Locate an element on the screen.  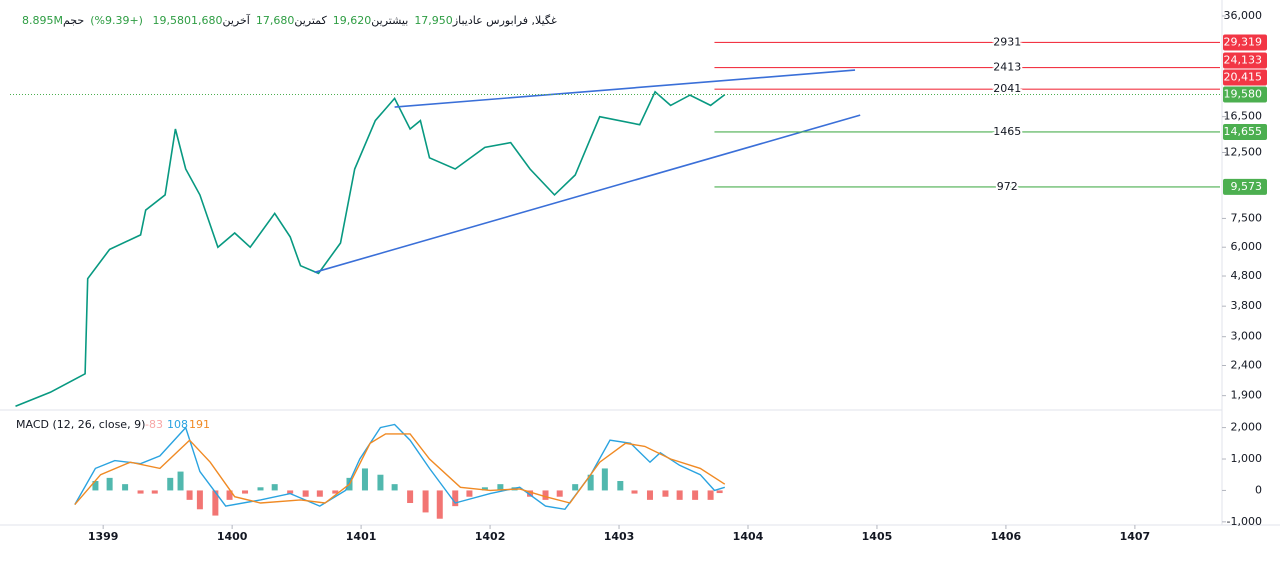
y-tick-label: 7,500 is located at coordinates (1247, 217).